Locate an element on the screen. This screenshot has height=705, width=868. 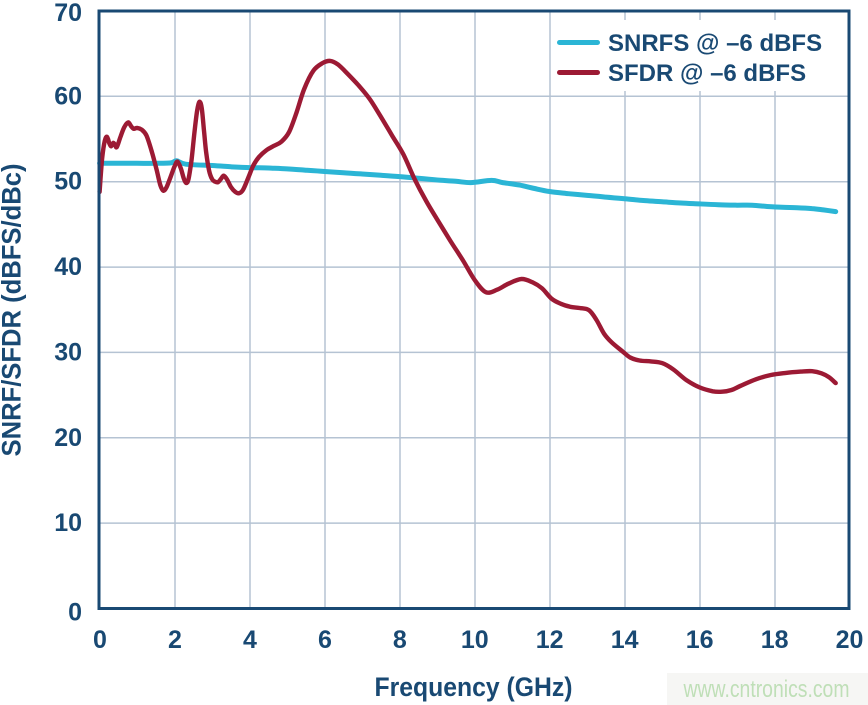
svg-text: 14 is located at coordinates (625, 640).